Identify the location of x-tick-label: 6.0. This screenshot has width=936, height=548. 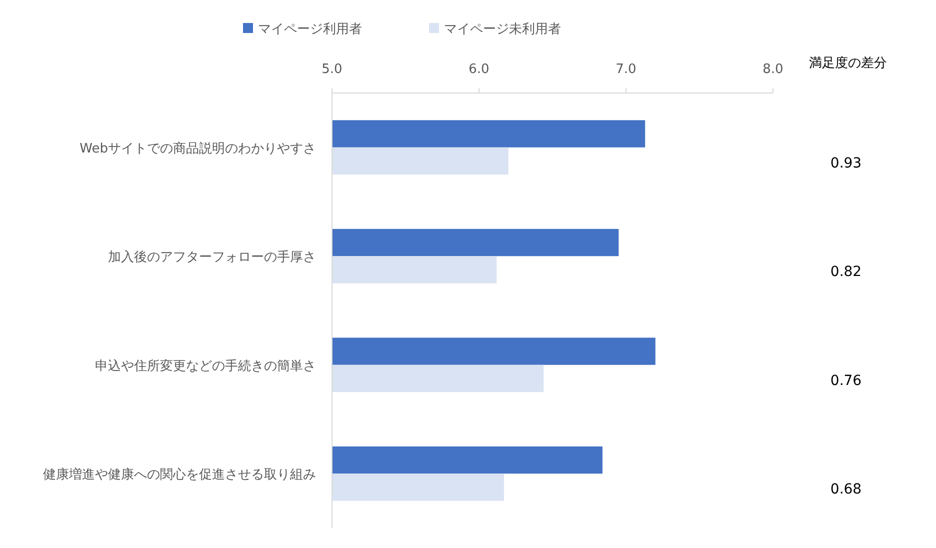
(479, 69).